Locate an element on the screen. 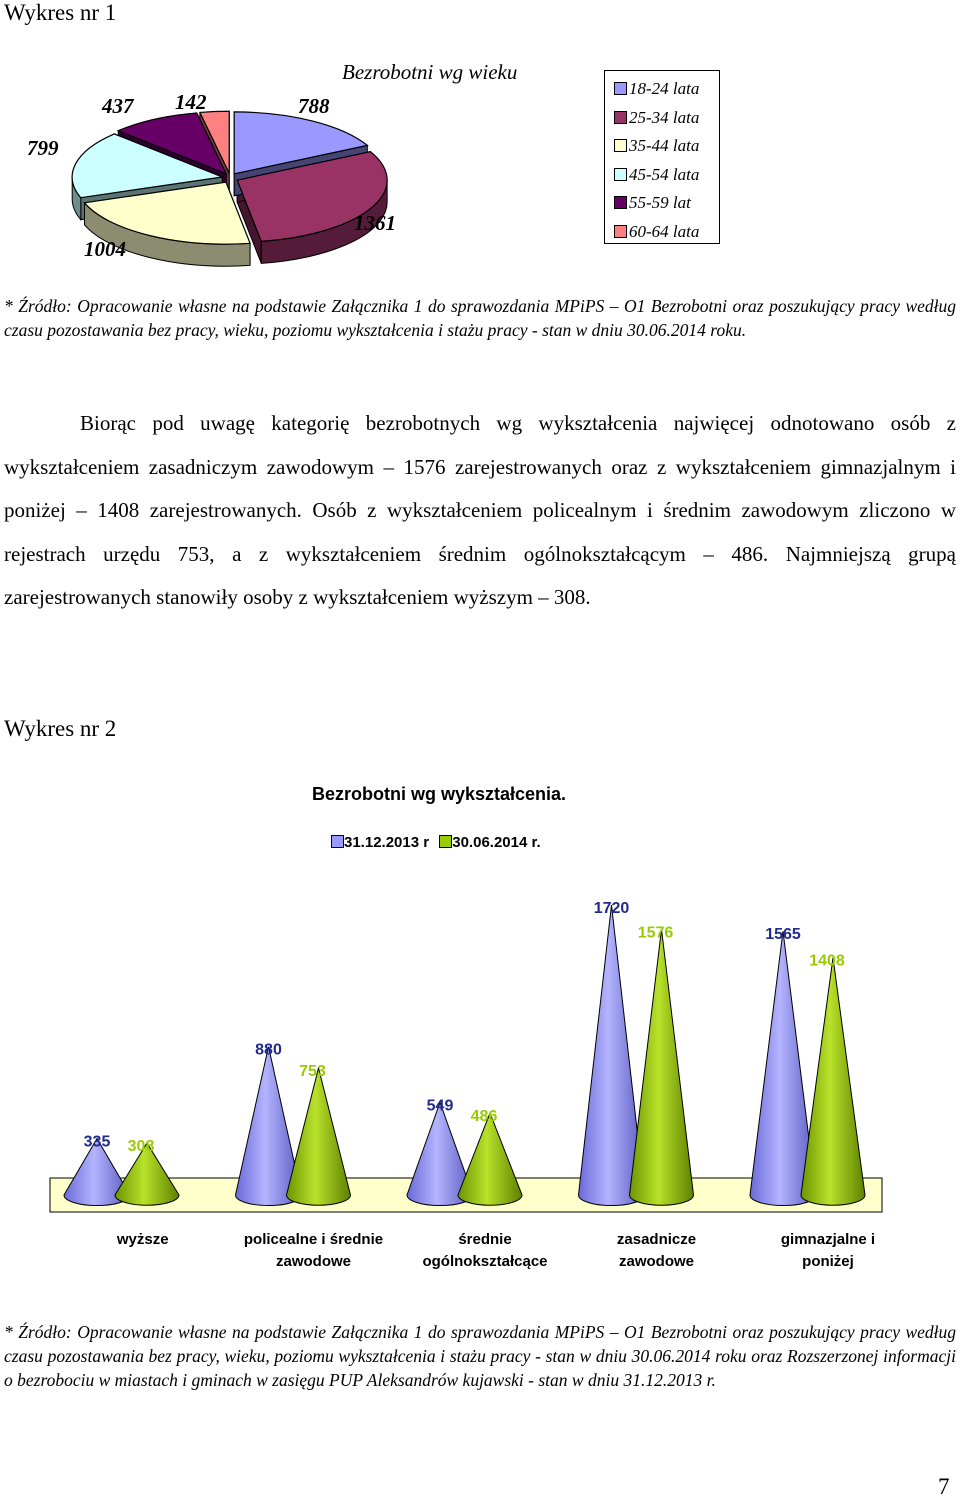  pie-label-55-59: 437 is located at coordinates (118, 106).